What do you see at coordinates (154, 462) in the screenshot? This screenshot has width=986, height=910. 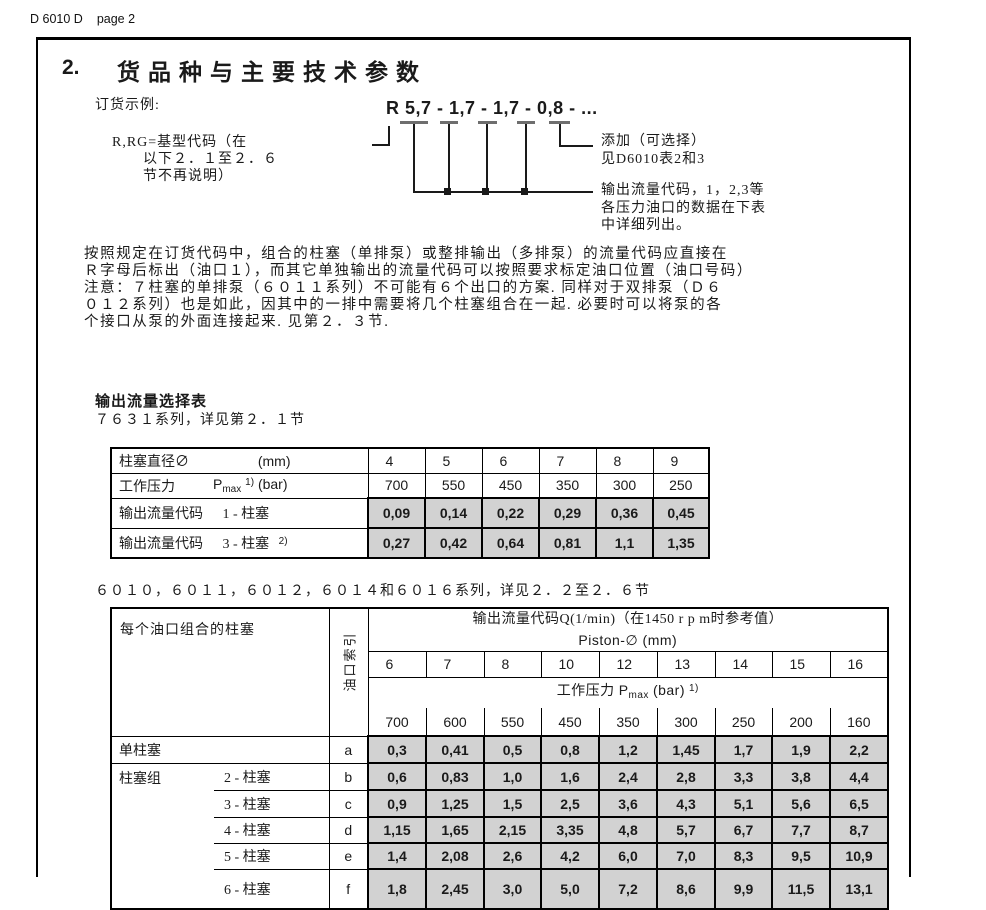 I see `diameter-label: 柱塞直径∅` at bounding box center [154, 462].